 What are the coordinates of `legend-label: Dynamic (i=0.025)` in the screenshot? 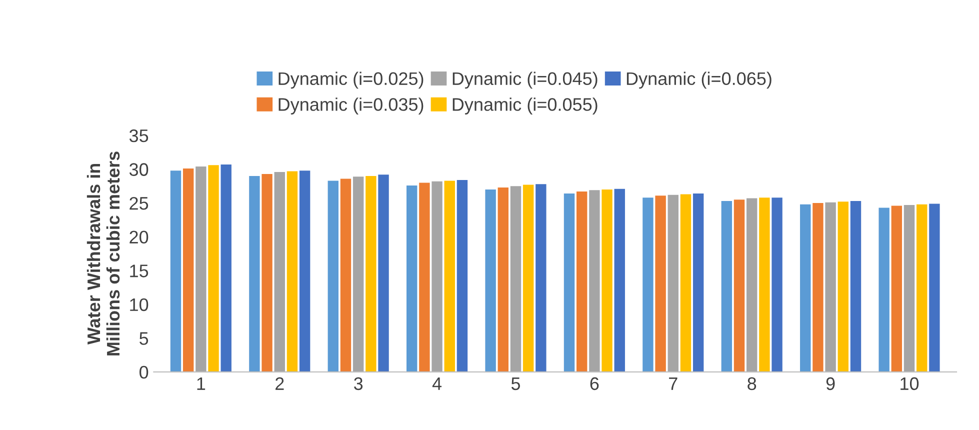 It's located at (351, 80).